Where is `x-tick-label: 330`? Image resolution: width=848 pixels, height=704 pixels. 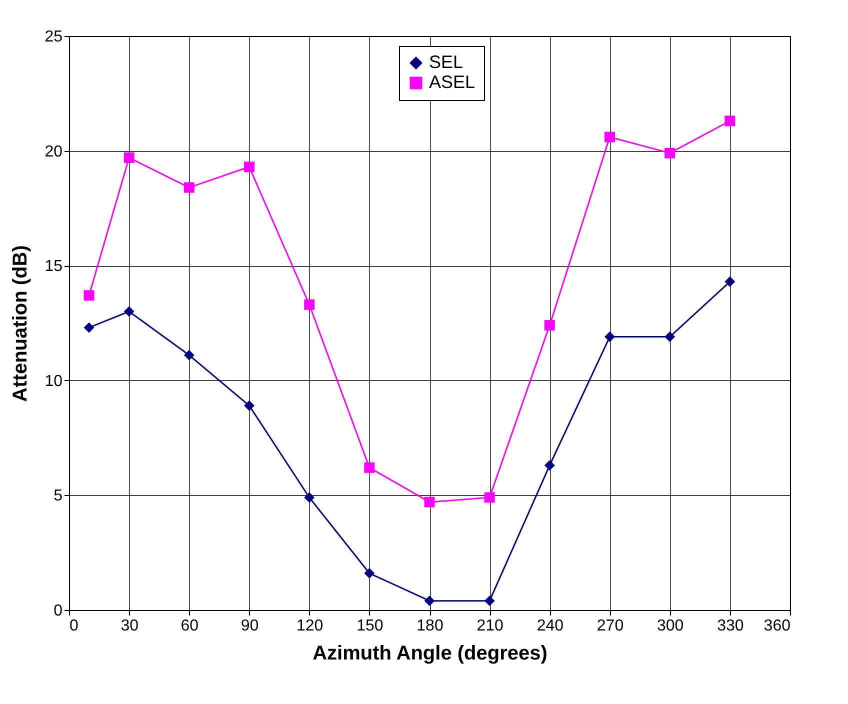 x-tick-label: 330 is located at coordinates (730, 626).